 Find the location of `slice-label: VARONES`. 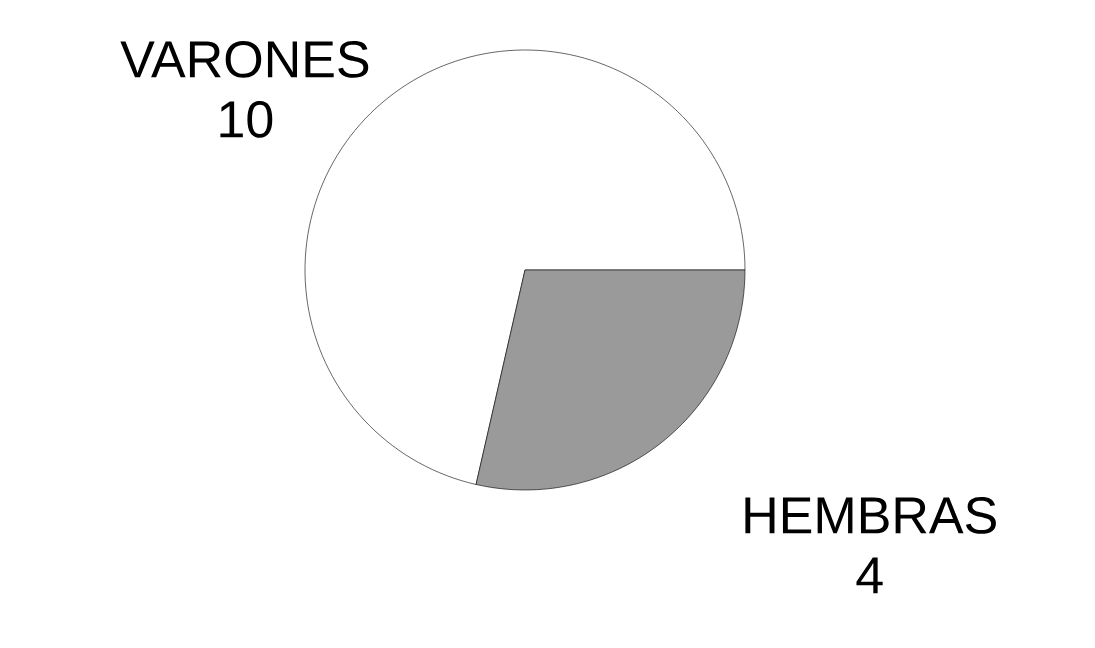

slice-label: VARONES is located at coordinates (244, 59).